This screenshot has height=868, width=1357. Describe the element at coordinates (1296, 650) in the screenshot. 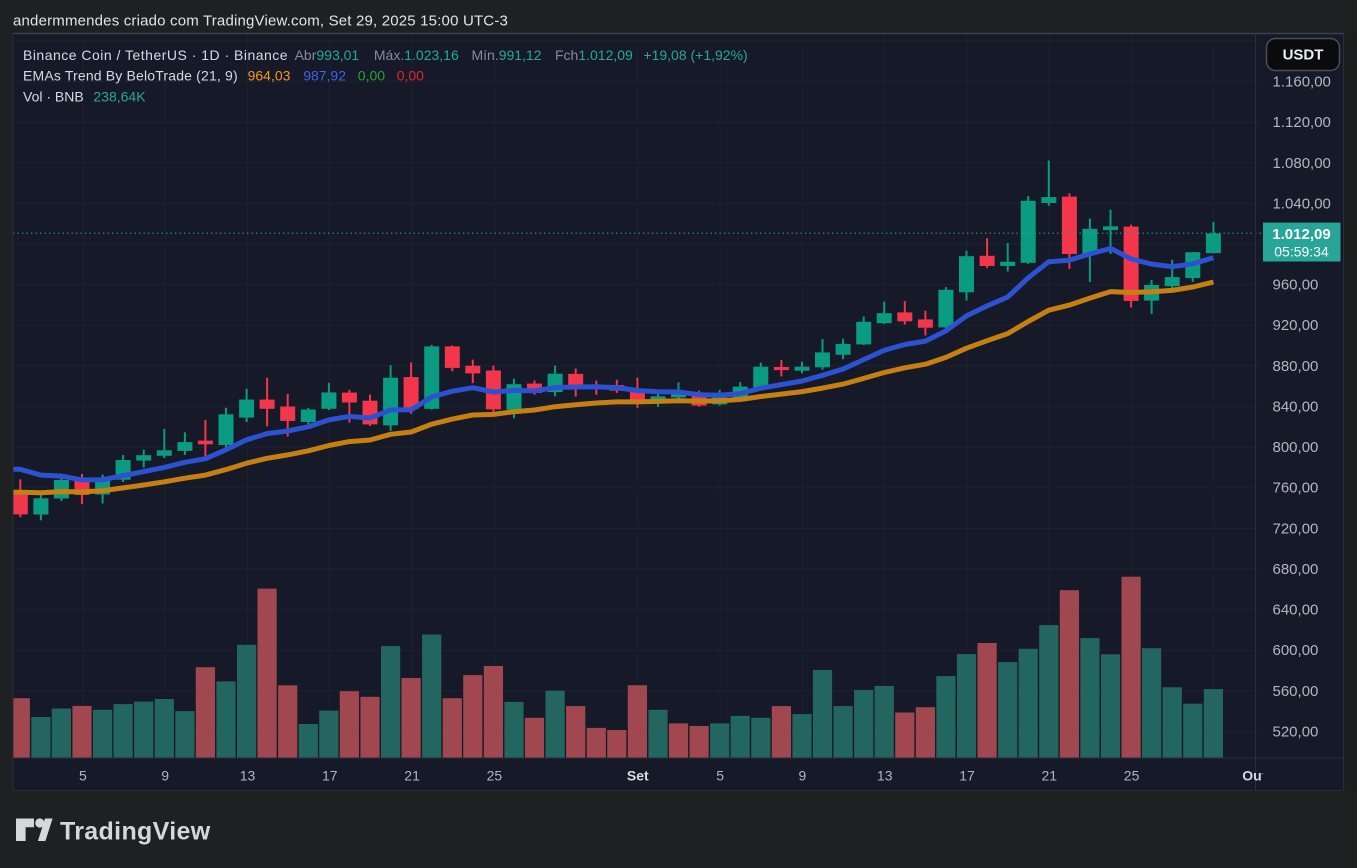

I see `svg-text: 600,00` at that location.